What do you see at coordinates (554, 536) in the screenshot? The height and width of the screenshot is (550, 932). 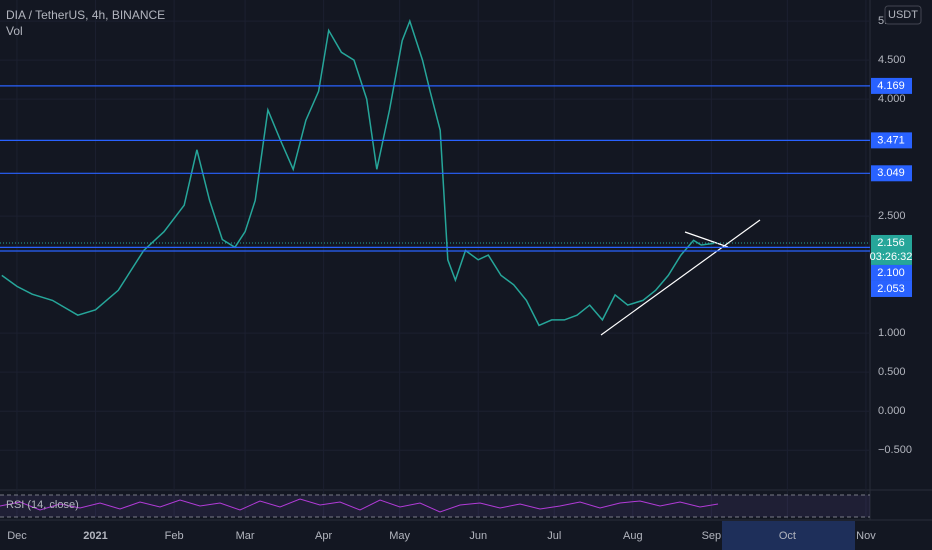 I see `x-tick-label: Jul` at bounding box center [554, 536].